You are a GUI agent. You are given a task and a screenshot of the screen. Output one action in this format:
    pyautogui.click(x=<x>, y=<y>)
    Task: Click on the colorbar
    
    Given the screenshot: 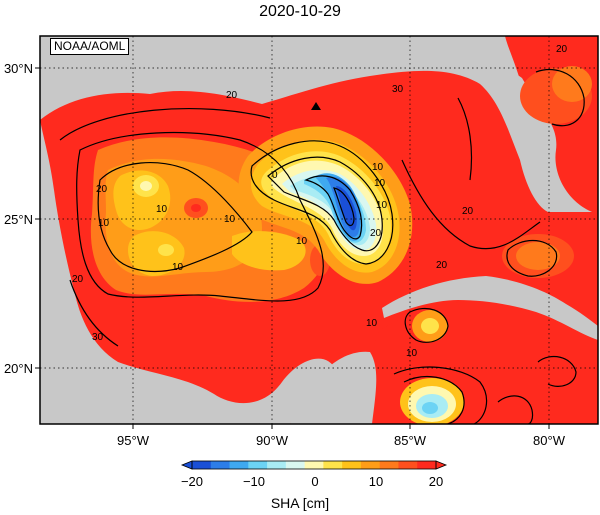 What is the action you would take?
    pyautogui.click(x=314, y=465)
    